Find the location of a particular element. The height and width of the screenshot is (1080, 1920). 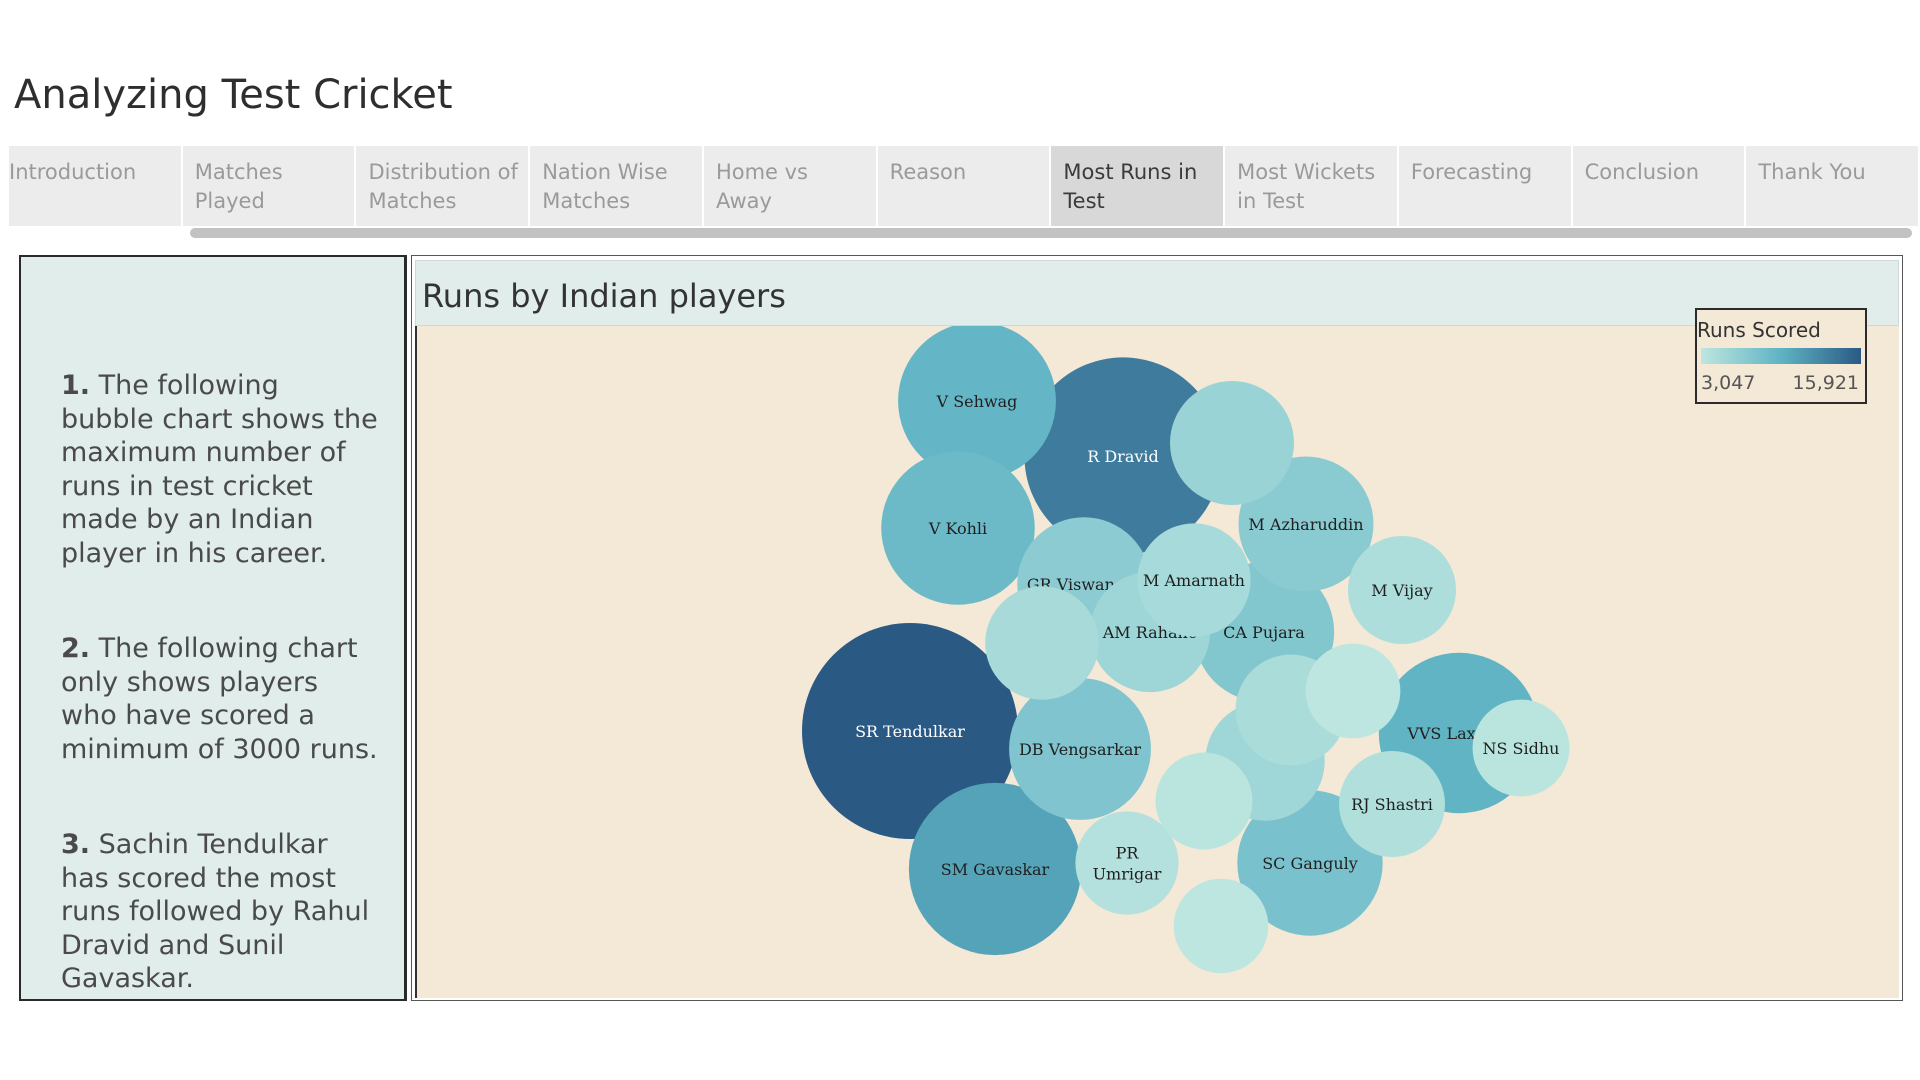

bubble-r-dravid: R Dravid is located at coordinates (1123, 456).